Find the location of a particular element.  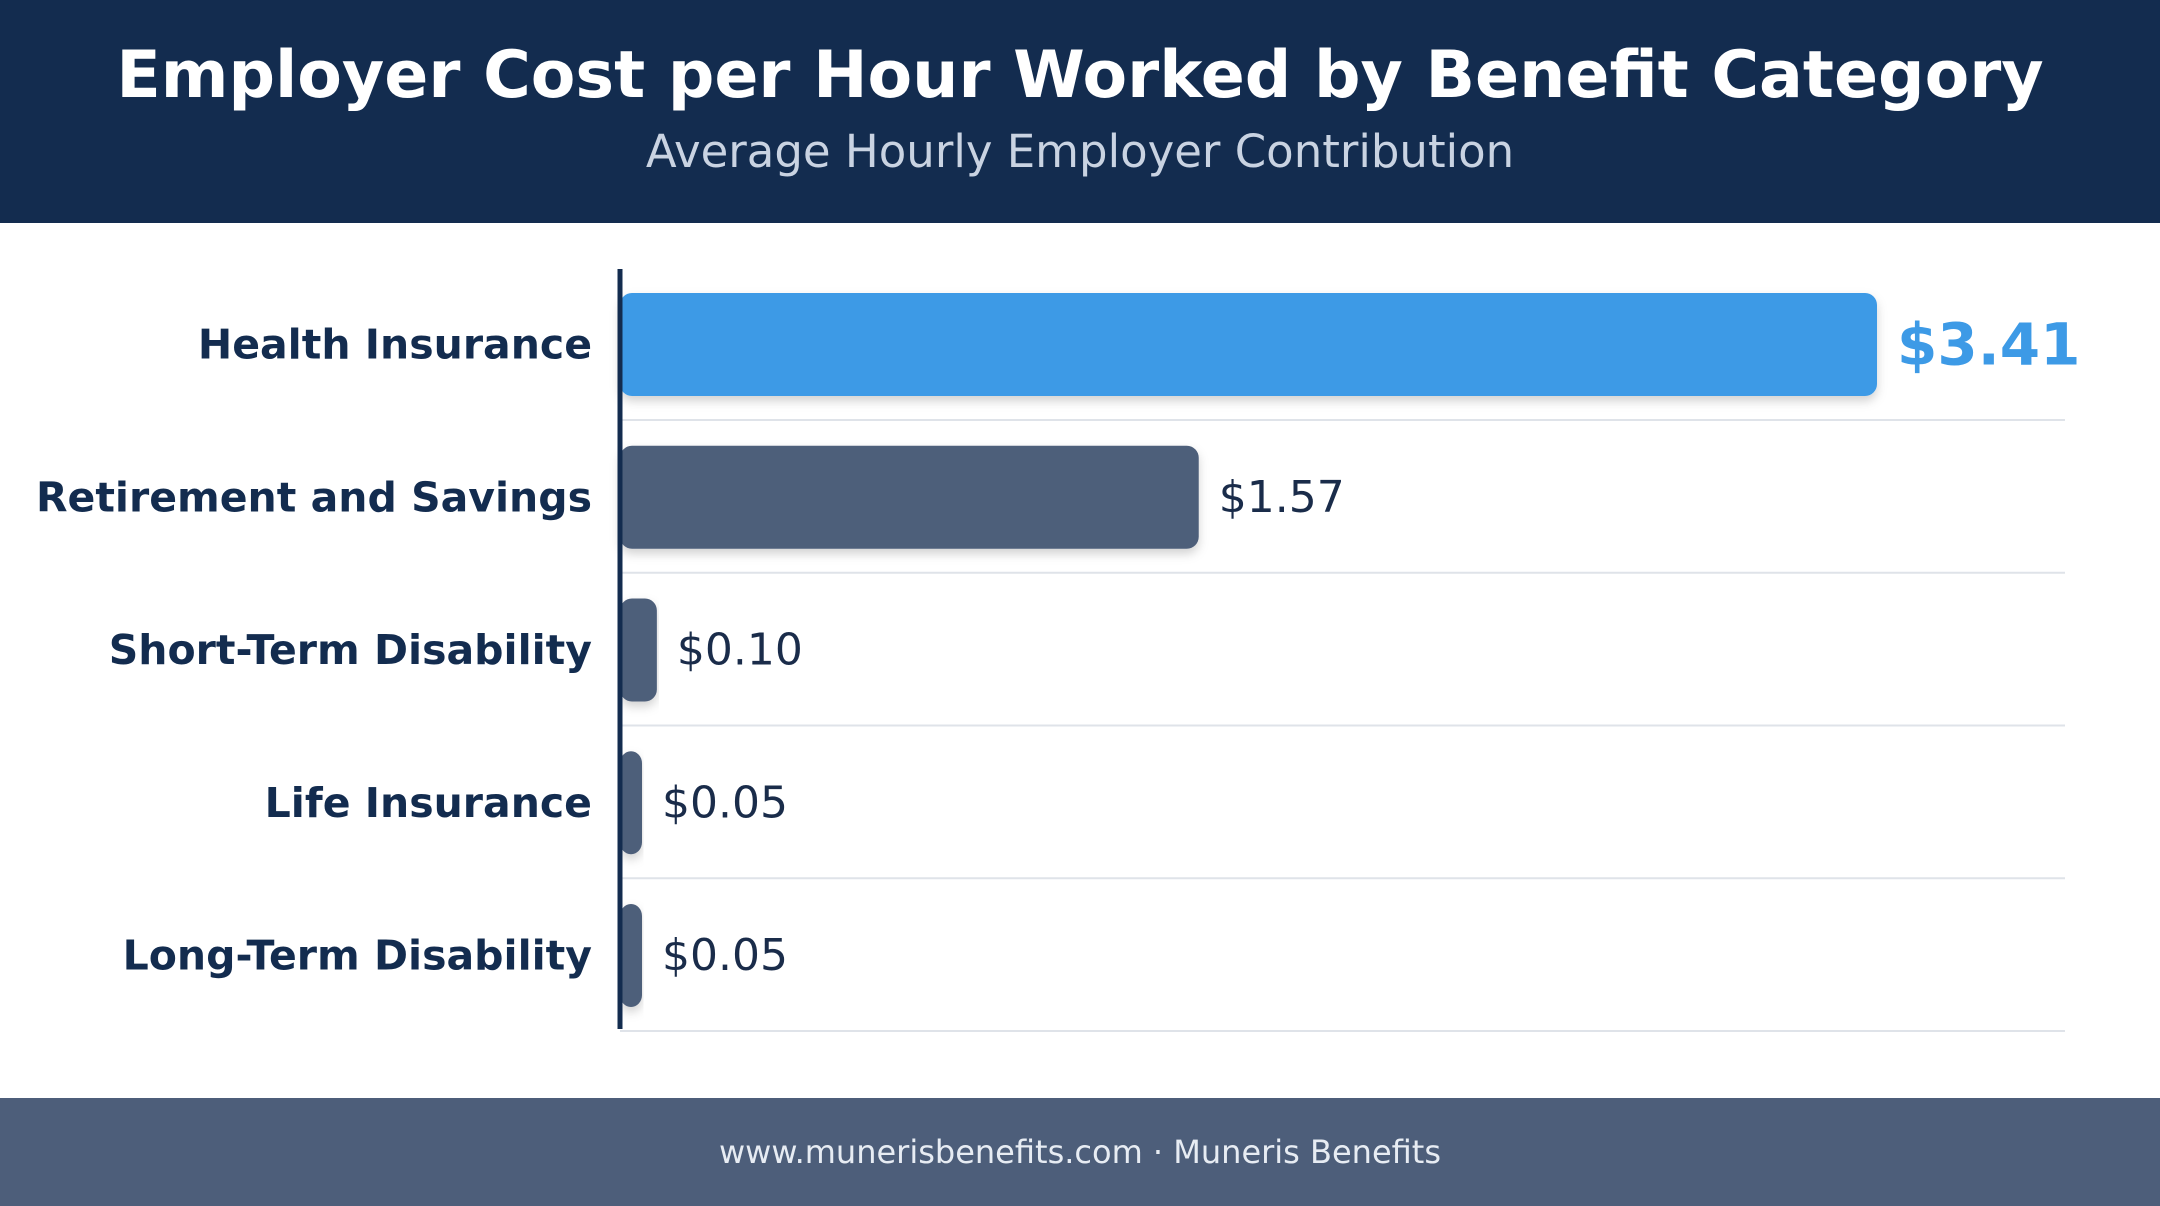

category-label: Long-Term Disability is located at coordinates (357, 956).